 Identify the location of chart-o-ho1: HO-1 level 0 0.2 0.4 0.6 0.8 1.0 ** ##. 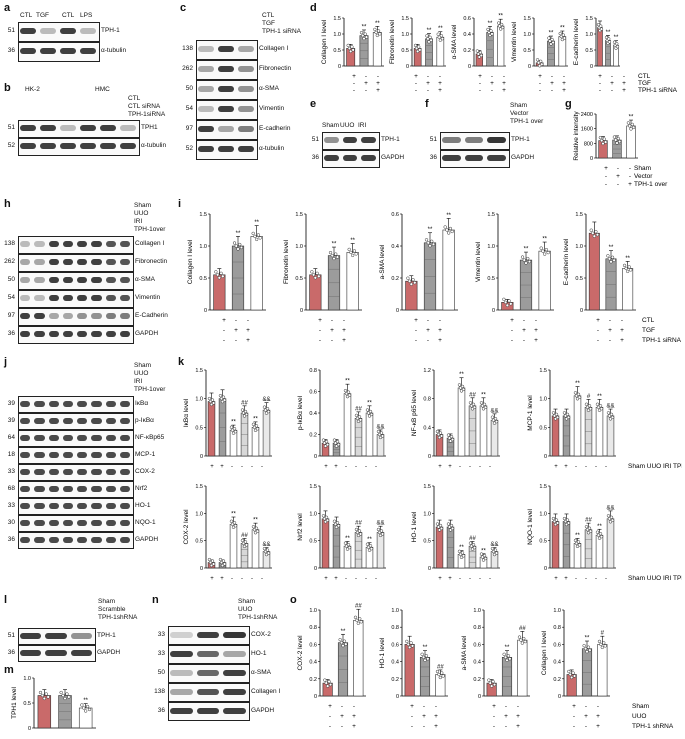
(413, 654).